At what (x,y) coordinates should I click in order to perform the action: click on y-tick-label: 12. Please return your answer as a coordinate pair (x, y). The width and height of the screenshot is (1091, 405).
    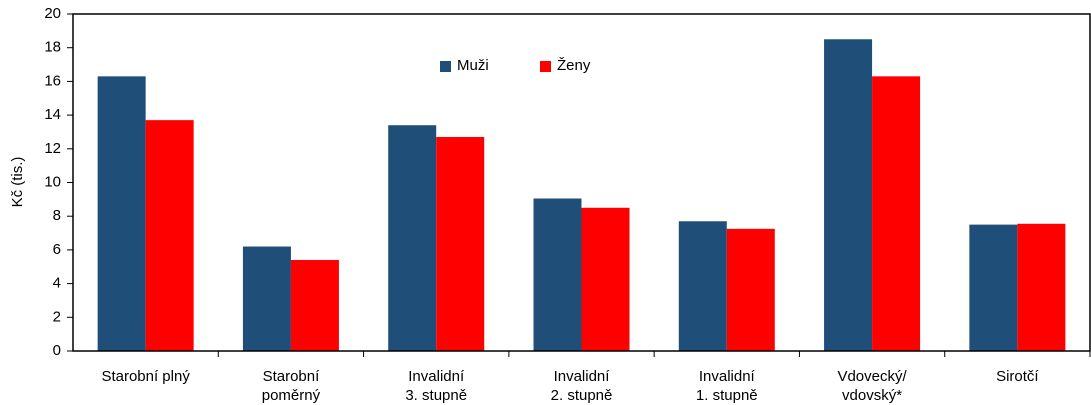
    Looking at the image, I should click on (52, 148).